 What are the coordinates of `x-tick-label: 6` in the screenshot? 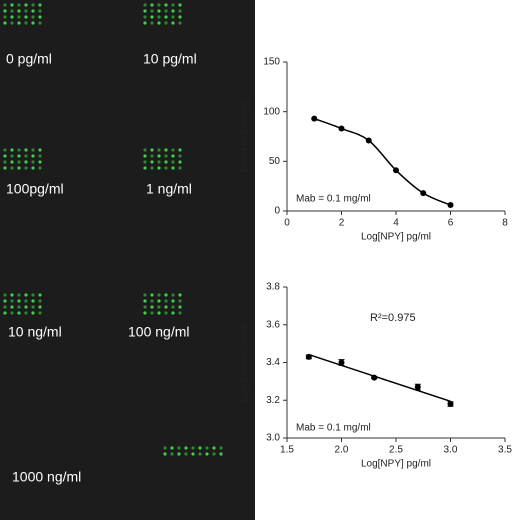 It's located at (451, 223).